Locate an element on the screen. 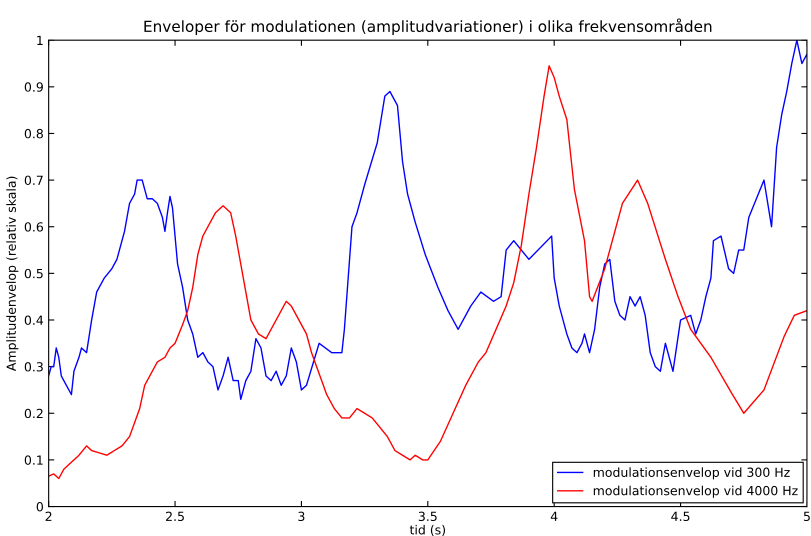 The height and width of the screenshot is (536, 811). x-tick-label: 4 is located at coordinates (554, 516).